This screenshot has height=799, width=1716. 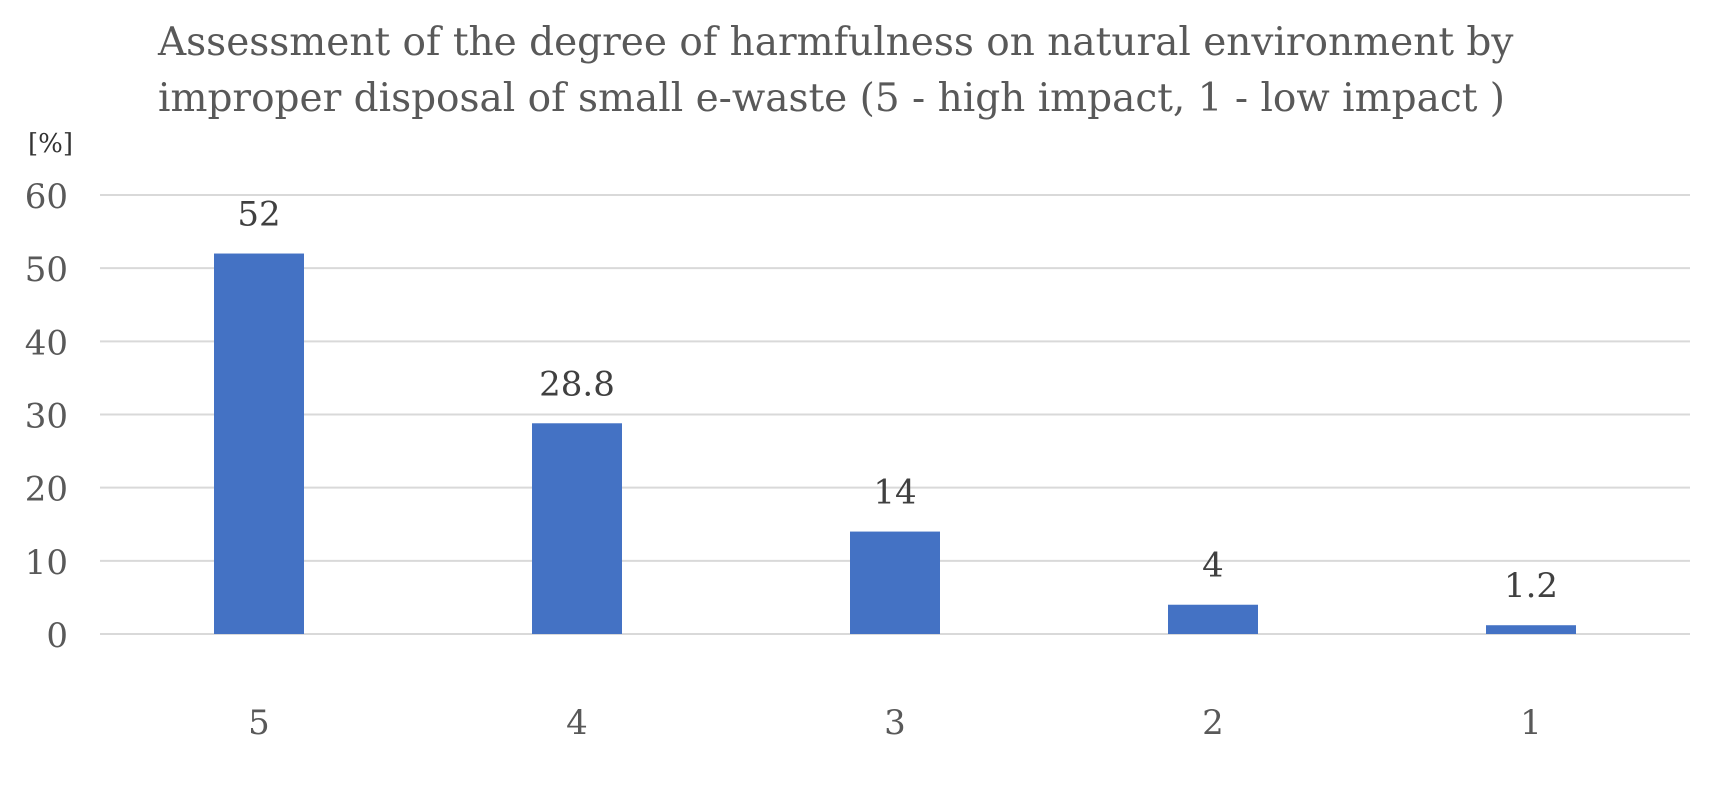 I want to click on x-tick-labels: 5 4 3 2 1, so click(x=895, y=723).